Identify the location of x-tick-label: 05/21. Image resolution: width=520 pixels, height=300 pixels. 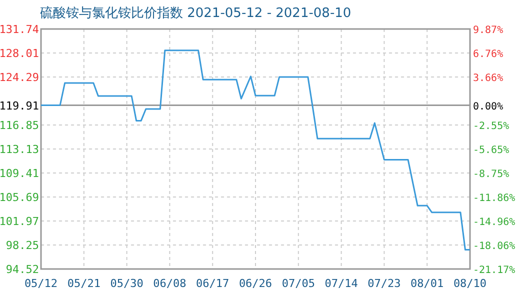
(83, 283).